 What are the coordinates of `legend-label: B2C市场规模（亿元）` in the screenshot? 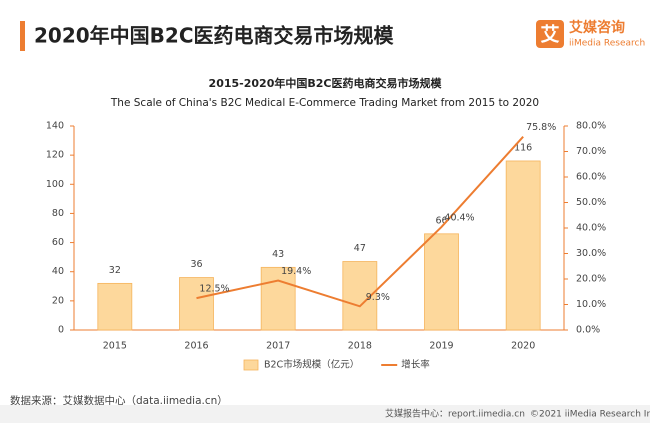 It's located at (311, 365).